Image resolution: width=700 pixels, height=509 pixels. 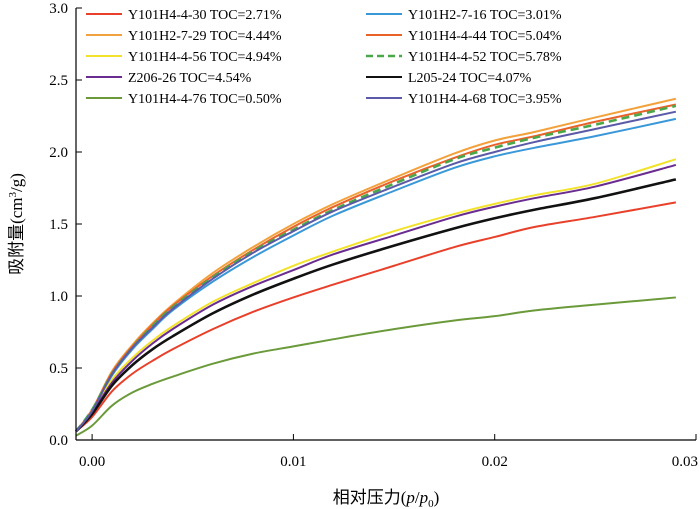 What do you see at coordinates (58, 153) in the screenshot?
I see `y-tick-label: 2.0` at bounding box center [58, 153].